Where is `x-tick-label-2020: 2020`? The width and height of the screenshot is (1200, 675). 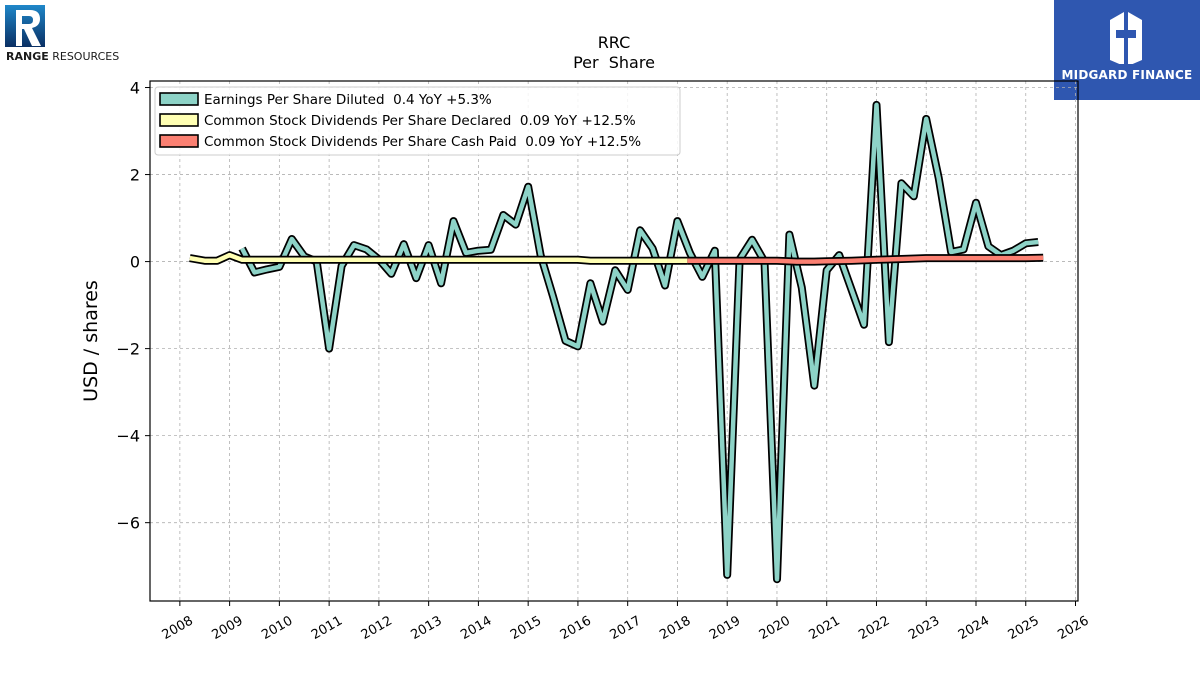 x-tick-label-2020: 2020 is located at coordinates (775, 628).